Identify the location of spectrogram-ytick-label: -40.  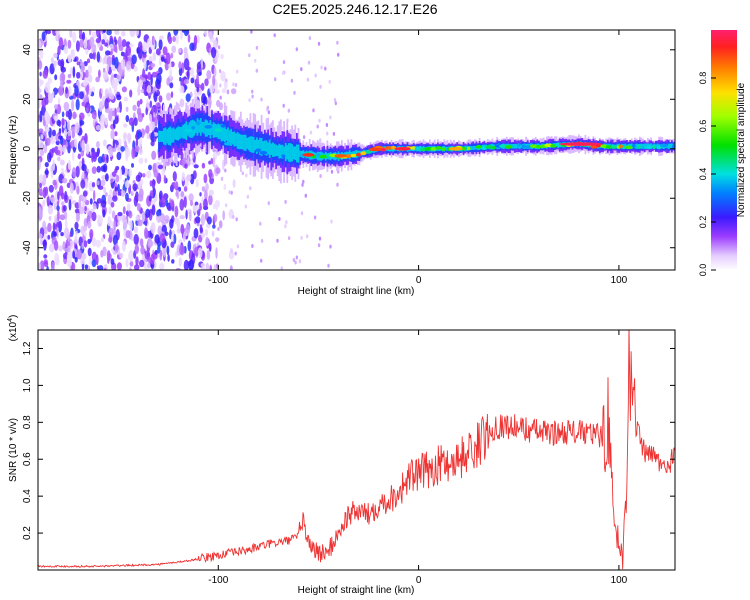
(27, 247).